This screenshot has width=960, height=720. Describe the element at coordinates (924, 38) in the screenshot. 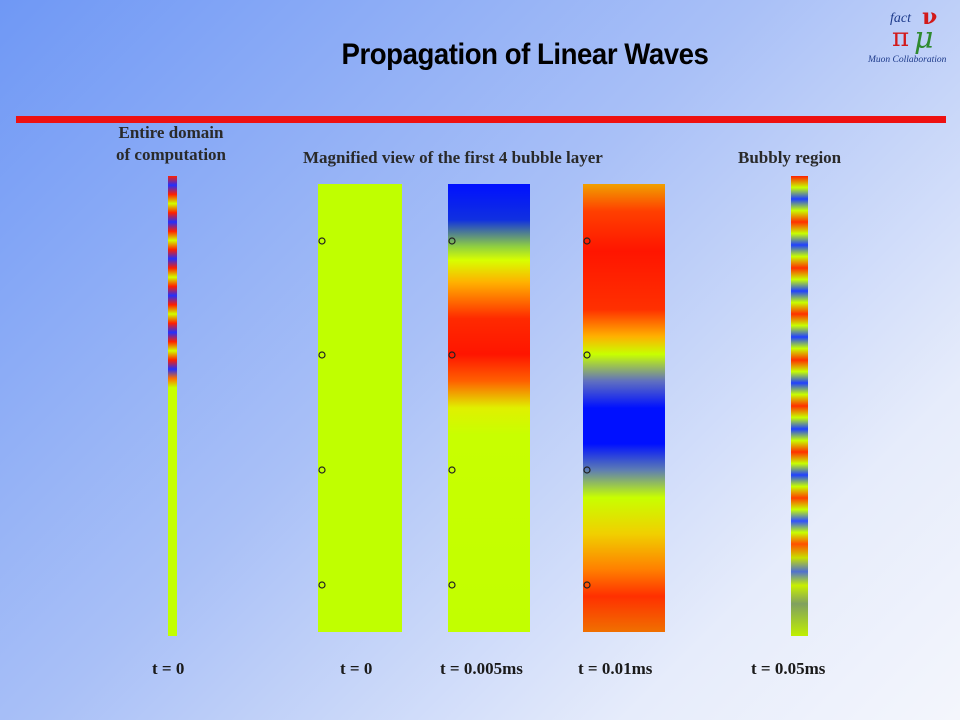

I see `svg-text: μ` at that location.